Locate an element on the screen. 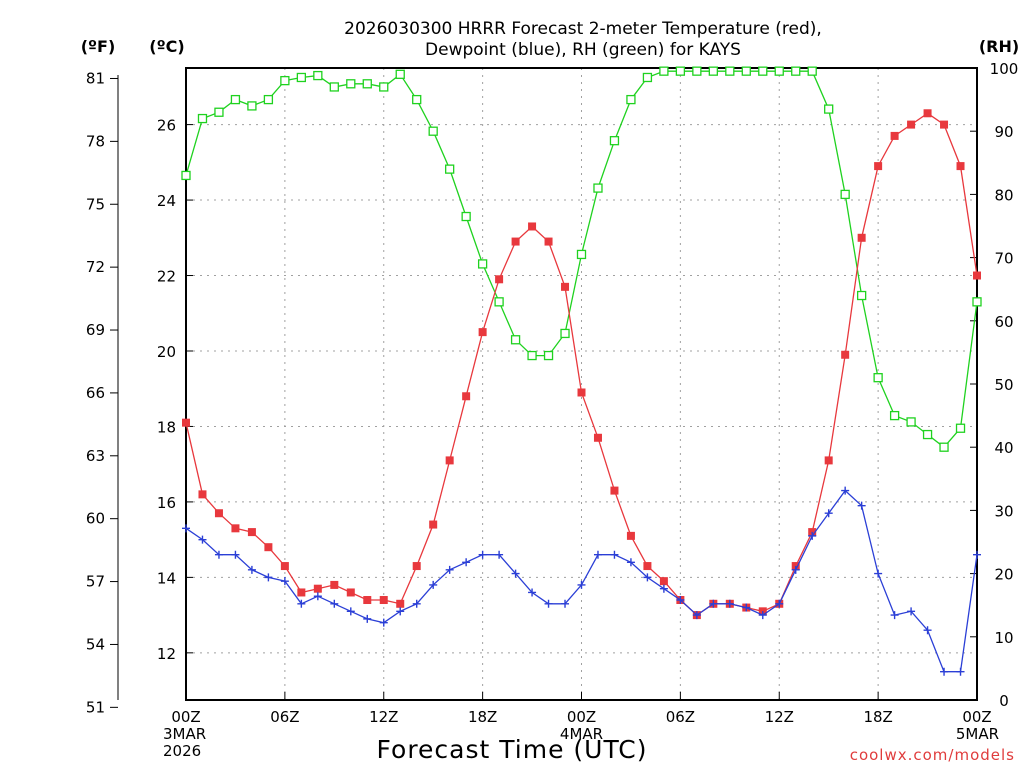 The image size is (1024, 773). fahrenheit-tick-label: 69 is located at coordinates (95, 330).